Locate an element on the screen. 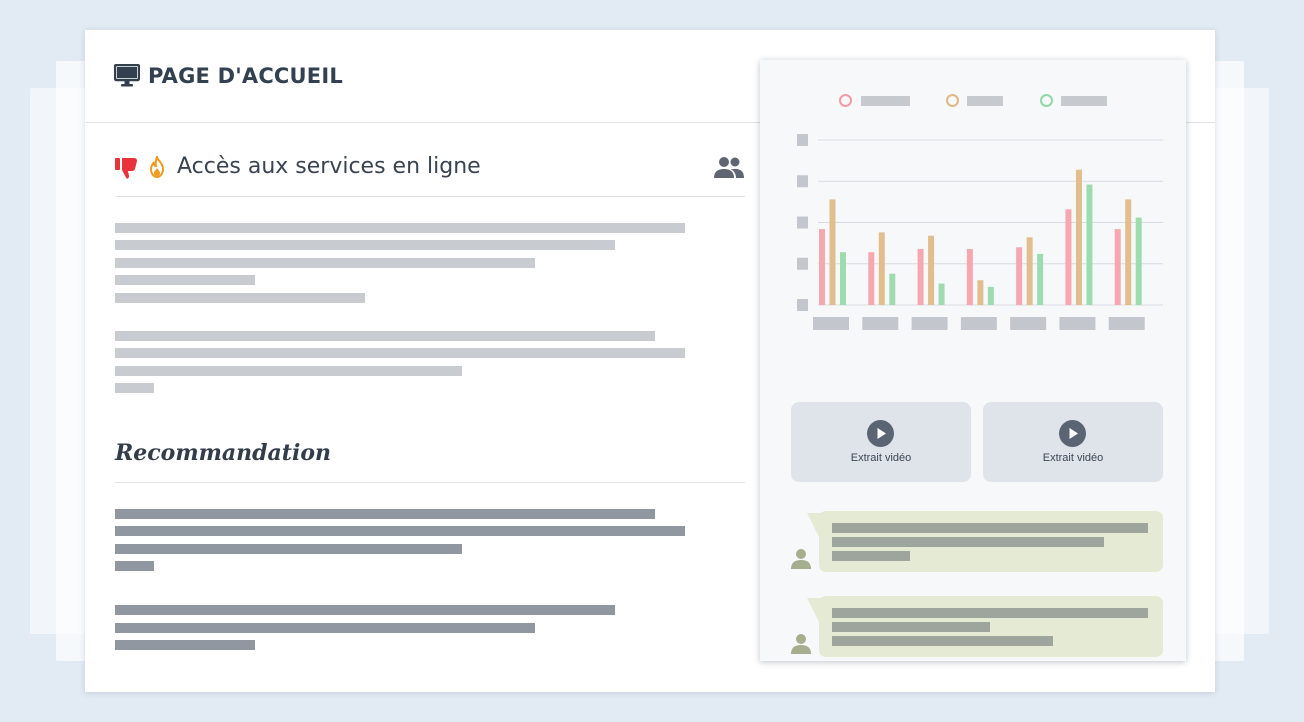 The image size is (1304, 722). flame-icon is located at coordinates (157, 167).